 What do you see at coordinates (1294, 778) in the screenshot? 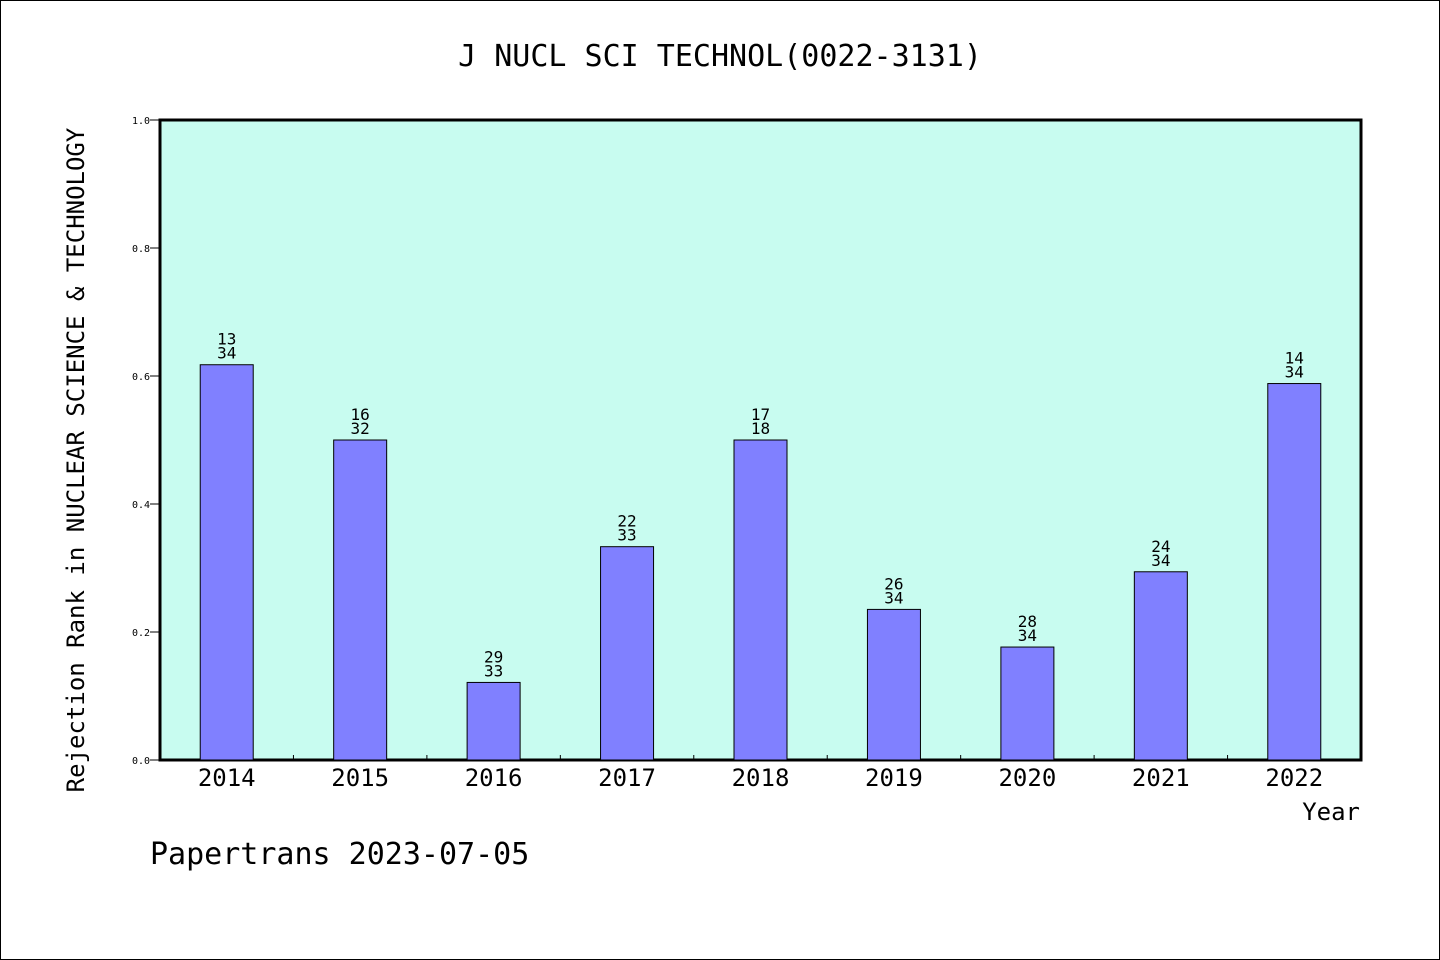
I see `x-tick-label: 2022` at bounding box center [1294, 778].